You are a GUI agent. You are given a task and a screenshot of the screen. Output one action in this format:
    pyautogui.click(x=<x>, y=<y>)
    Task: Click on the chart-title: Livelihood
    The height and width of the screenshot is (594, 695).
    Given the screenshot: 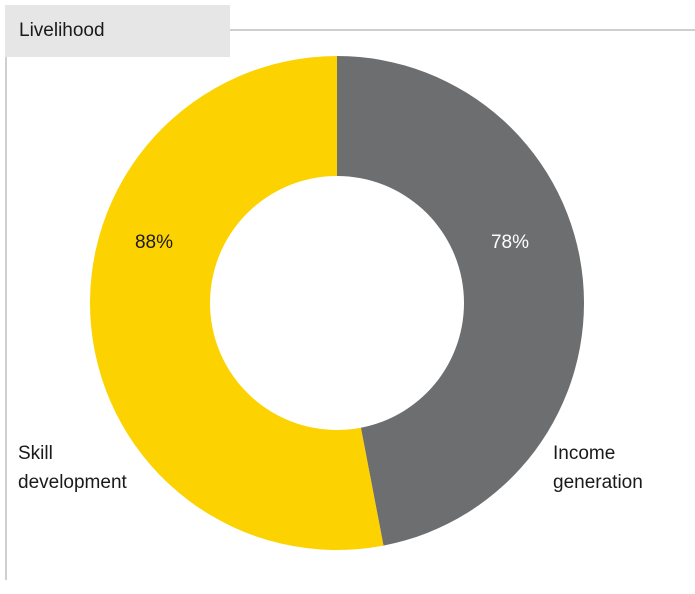 What is the action you would take?
    pyautogui.click(x=62, y=30)
    